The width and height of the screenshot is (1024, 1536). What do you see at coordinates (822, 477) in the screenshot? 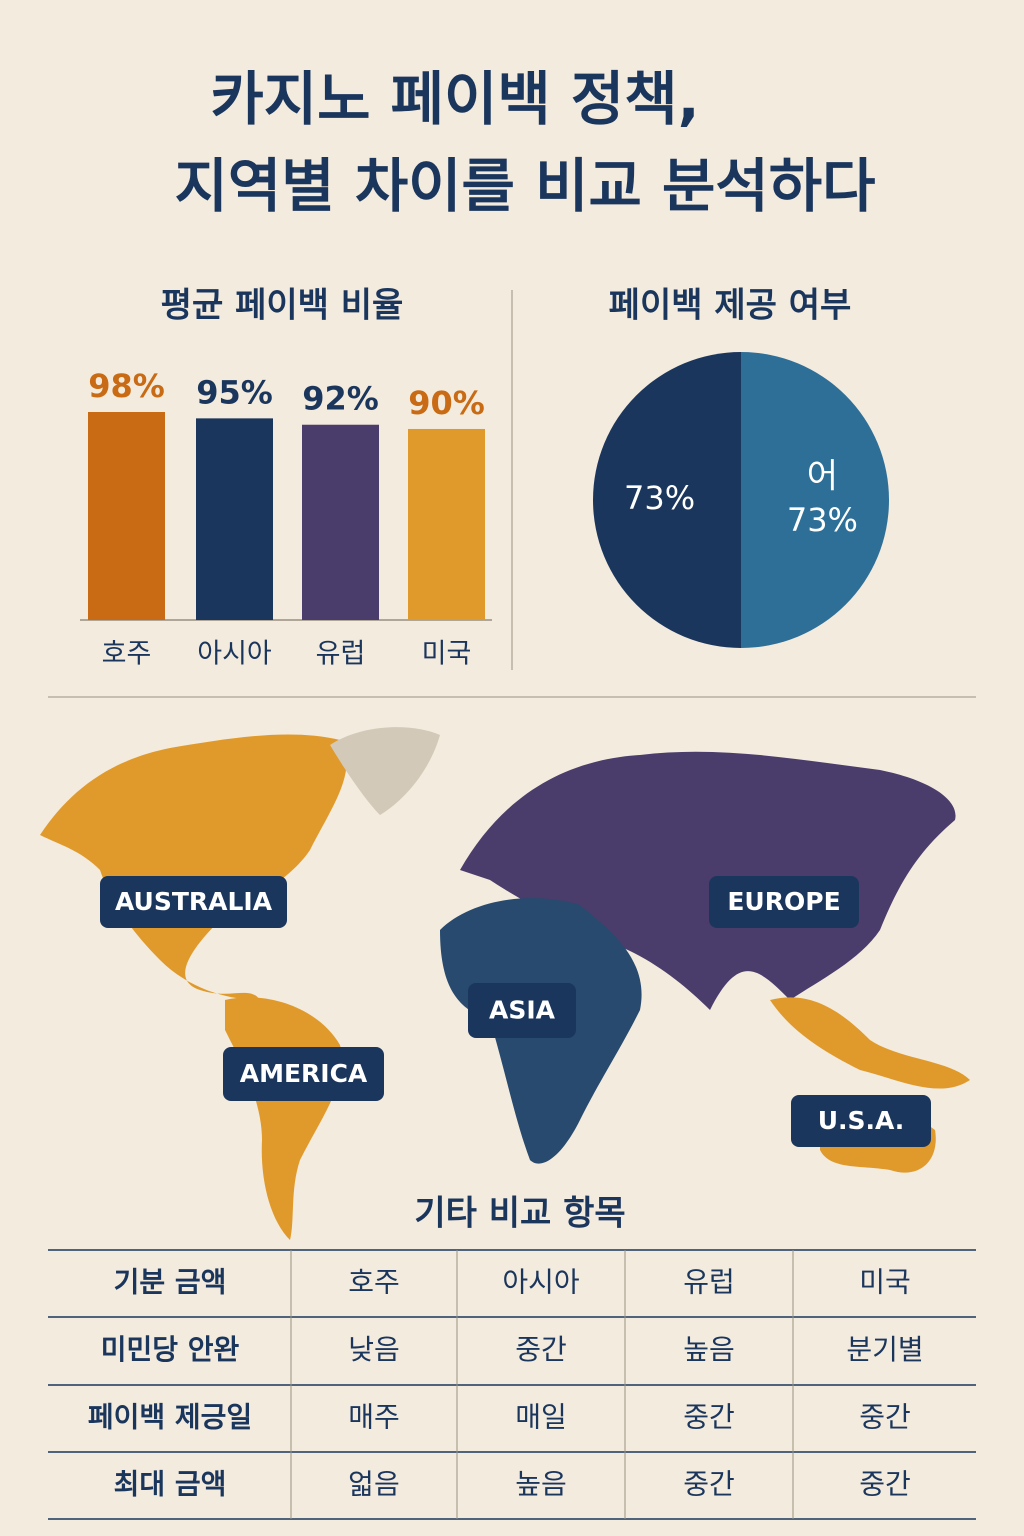
I see `slice-name: 어` at bounding box center [822, 477].